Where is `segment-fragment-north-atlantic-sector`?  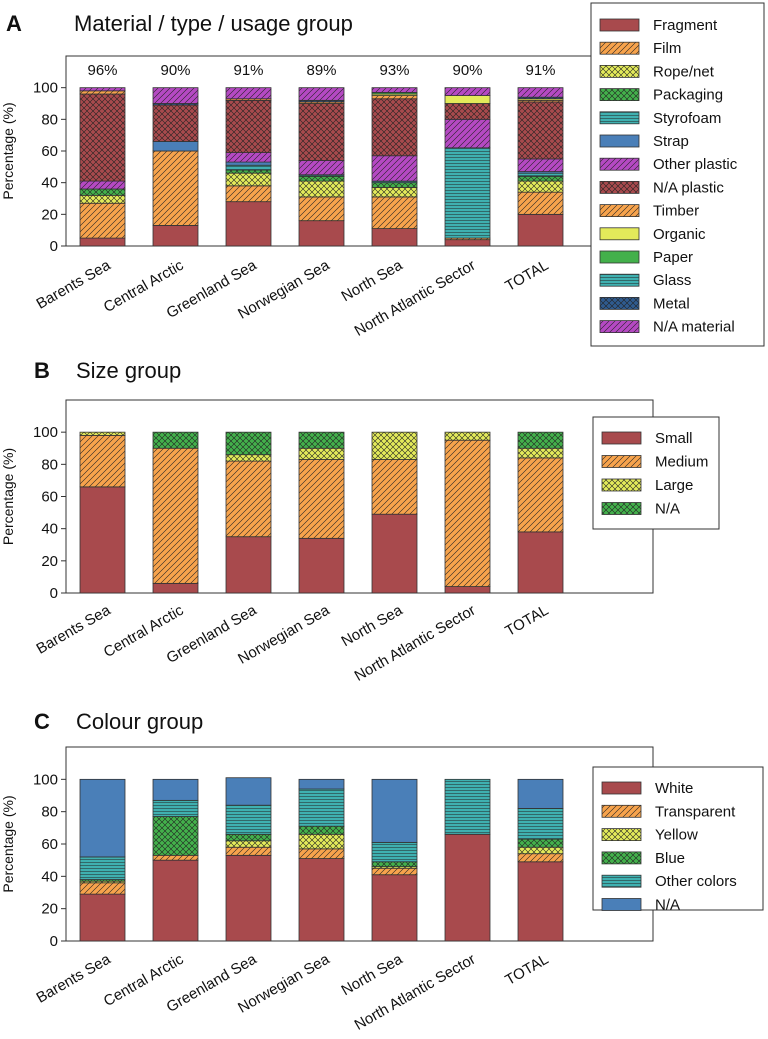
segment-fragment-north-atlantic-sector is located at coordinates (467, 243).